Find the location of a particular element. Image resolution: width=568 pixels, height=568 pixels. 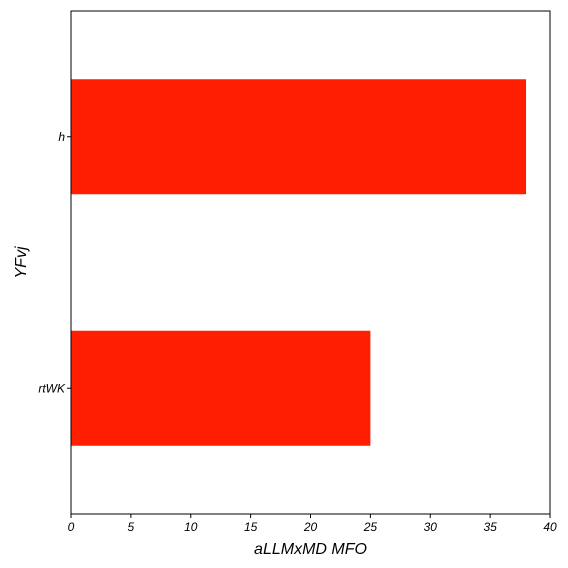

x-tick-label: 25 is located at coordinates (370, 527).